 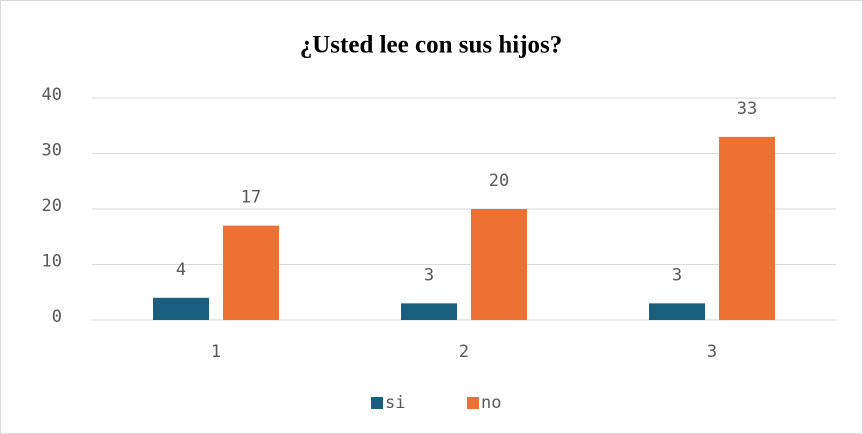 What do you see at coordinates (52, 206) in the screenshot?
I see `y-tick-label: 20` at bounding box center [52, 206].